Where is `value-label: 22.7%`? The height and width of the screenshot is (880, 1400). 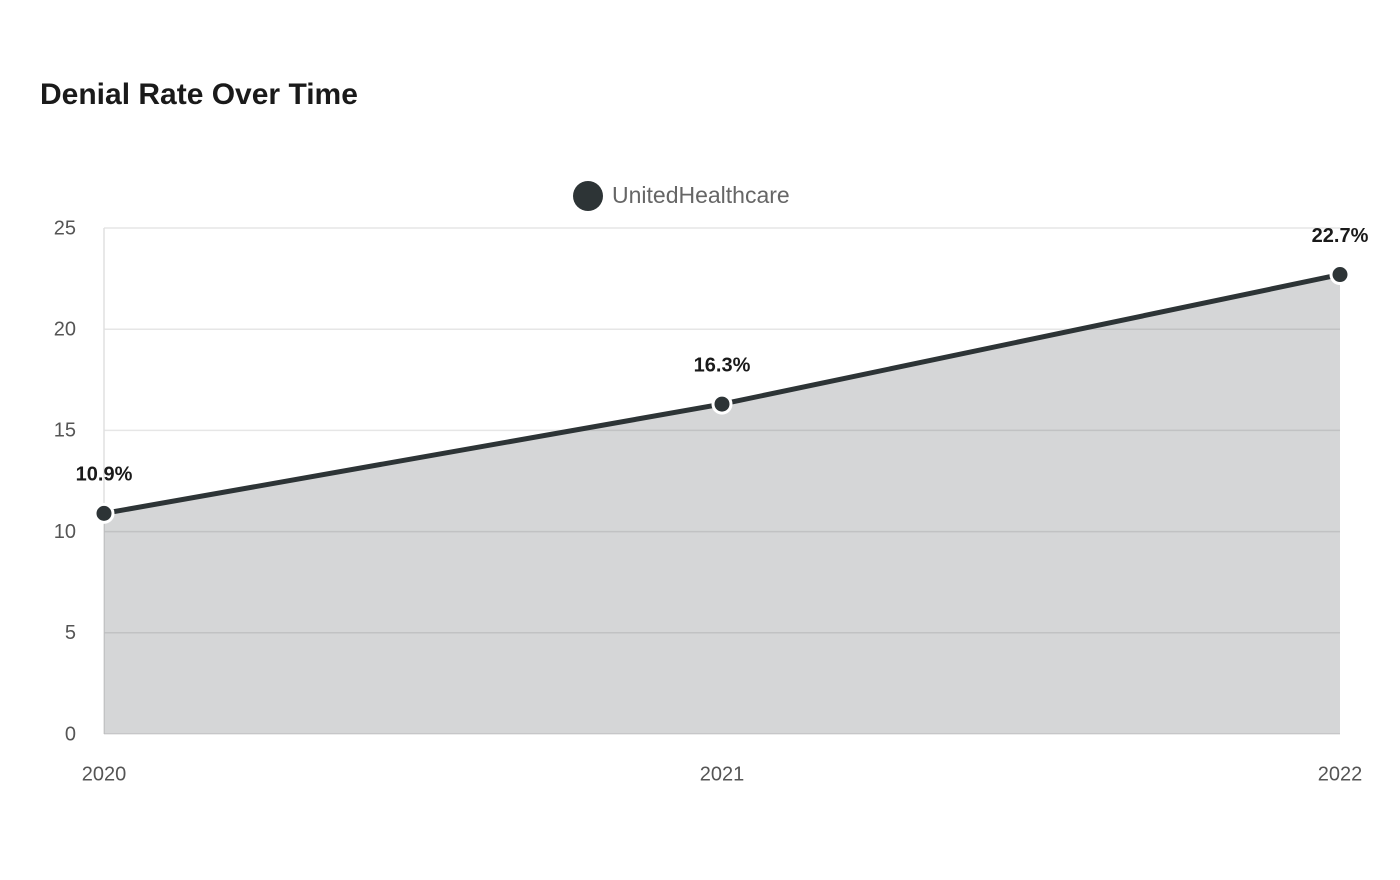 value-label: 22.7% is located at coordinates (1340, 236).